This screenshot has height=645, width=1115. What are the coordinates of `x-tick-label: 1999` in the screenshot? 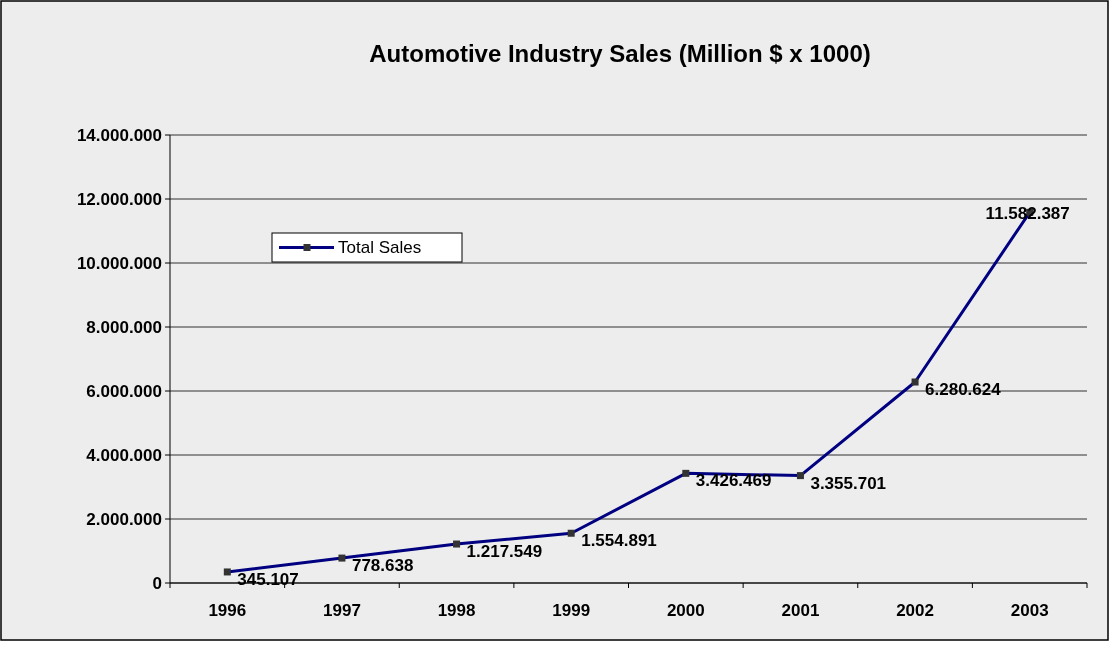 It's located at (571, 610).